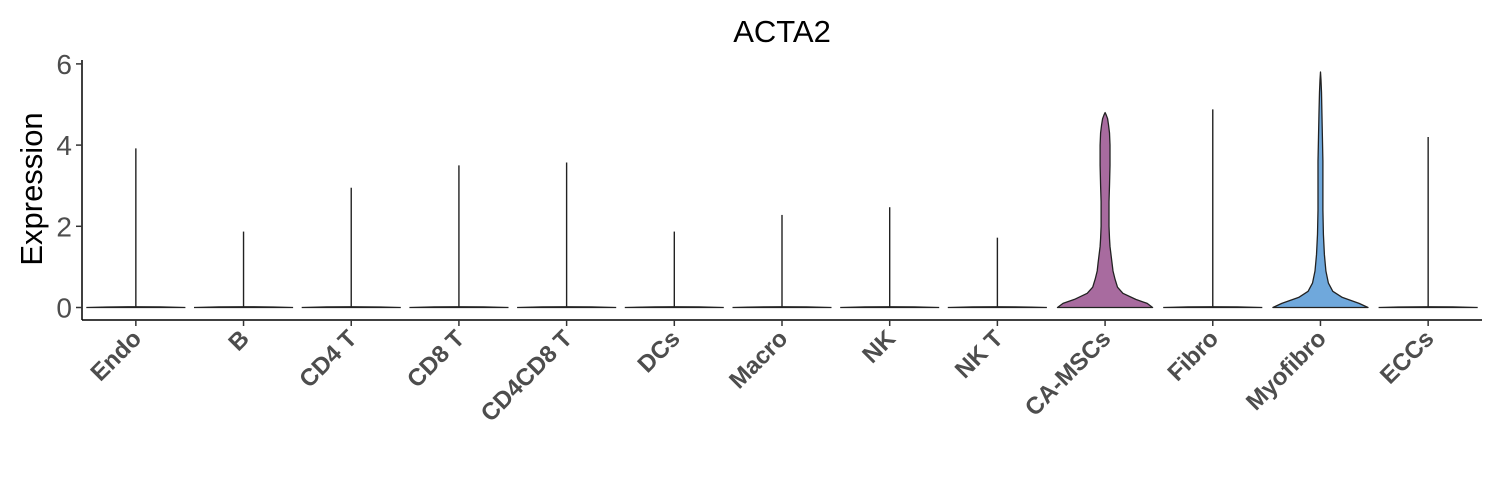 The image size is (1500, 500). I want to click on chart-title: ACTA2, so click(782, 31).